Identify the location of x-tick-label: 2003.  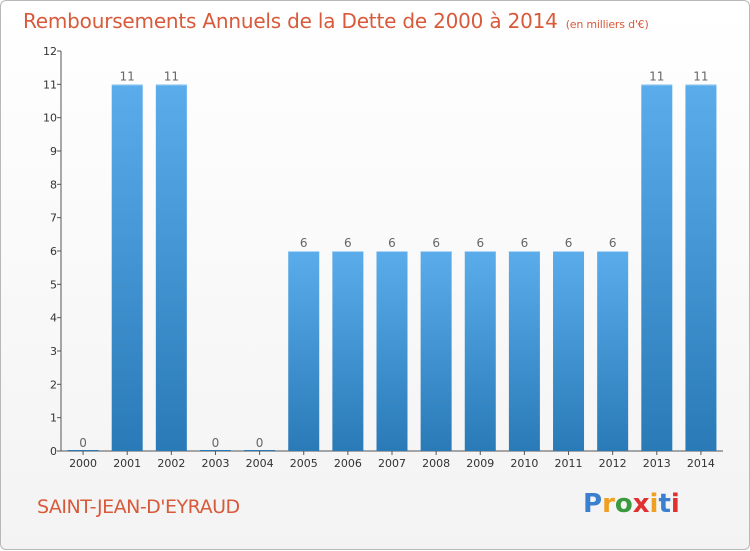
(215, 463).